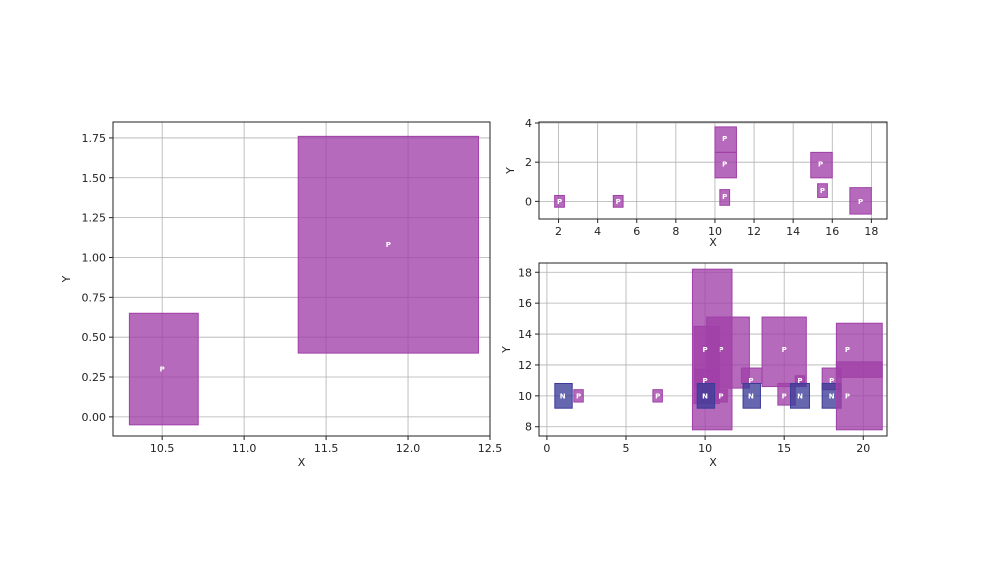  Describe the element at coordinates (162, 448) in the screenshot. I see `x-tick-label: 10.5` at that location.